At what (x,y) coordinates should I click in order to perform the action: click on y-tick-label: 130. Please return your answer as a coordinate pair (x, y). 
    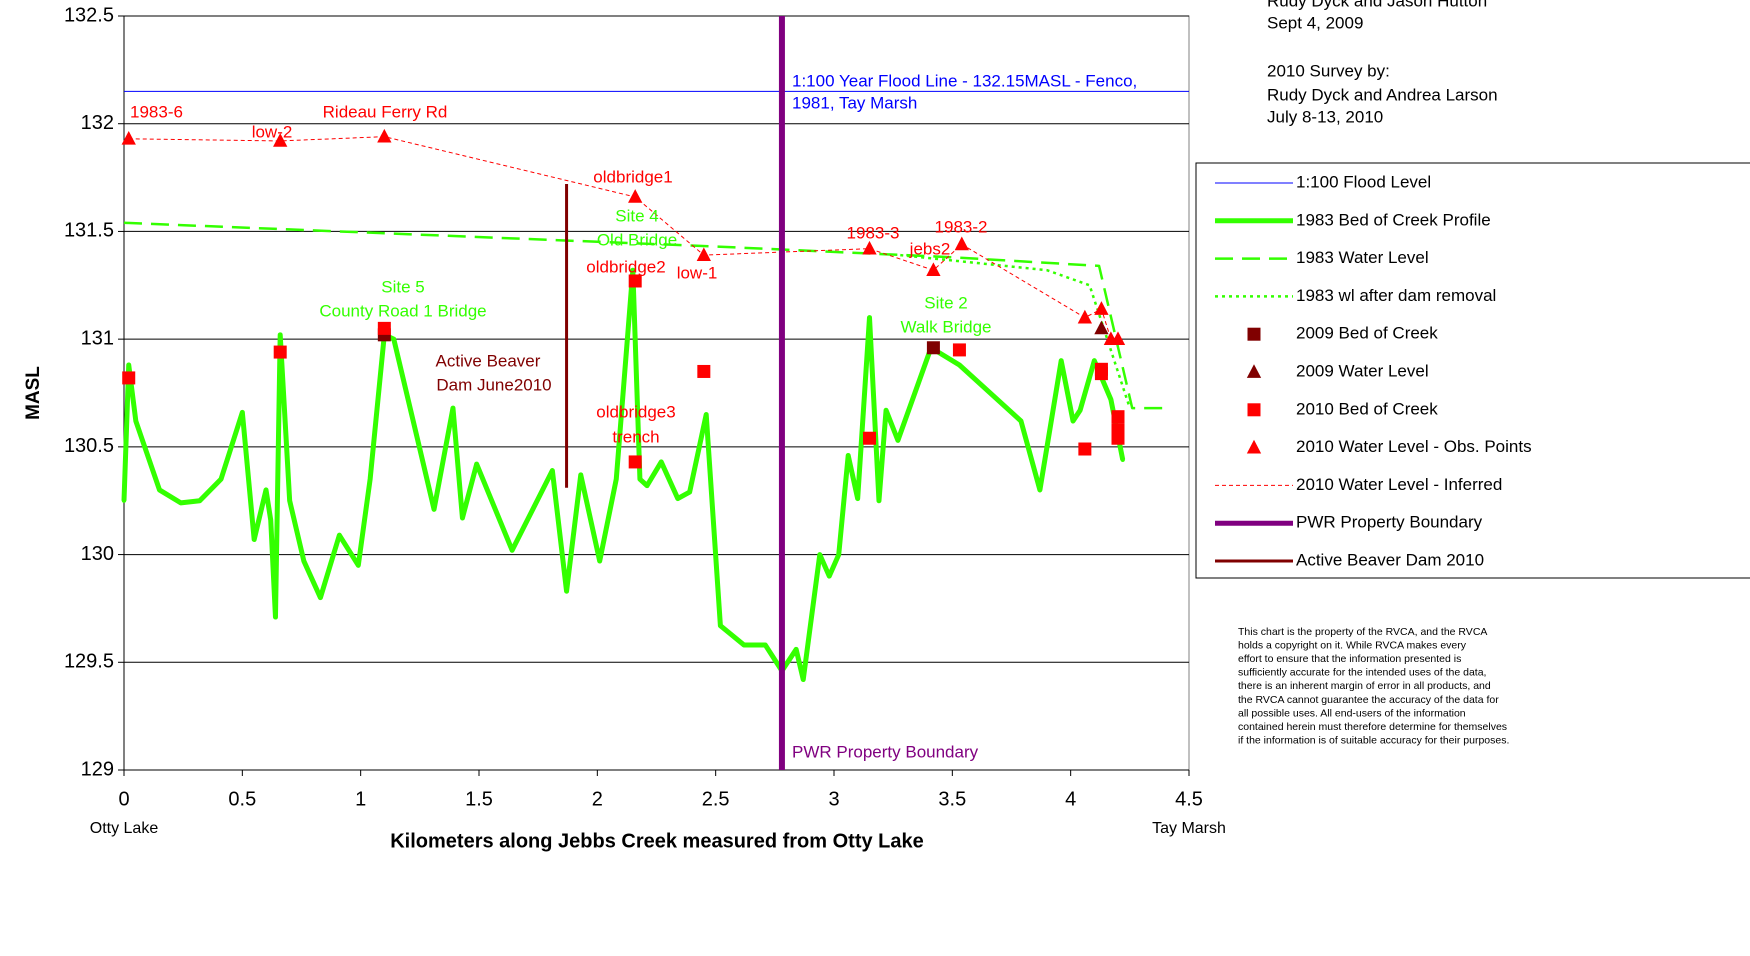
    Looking at the image, I should click on (97, 554).